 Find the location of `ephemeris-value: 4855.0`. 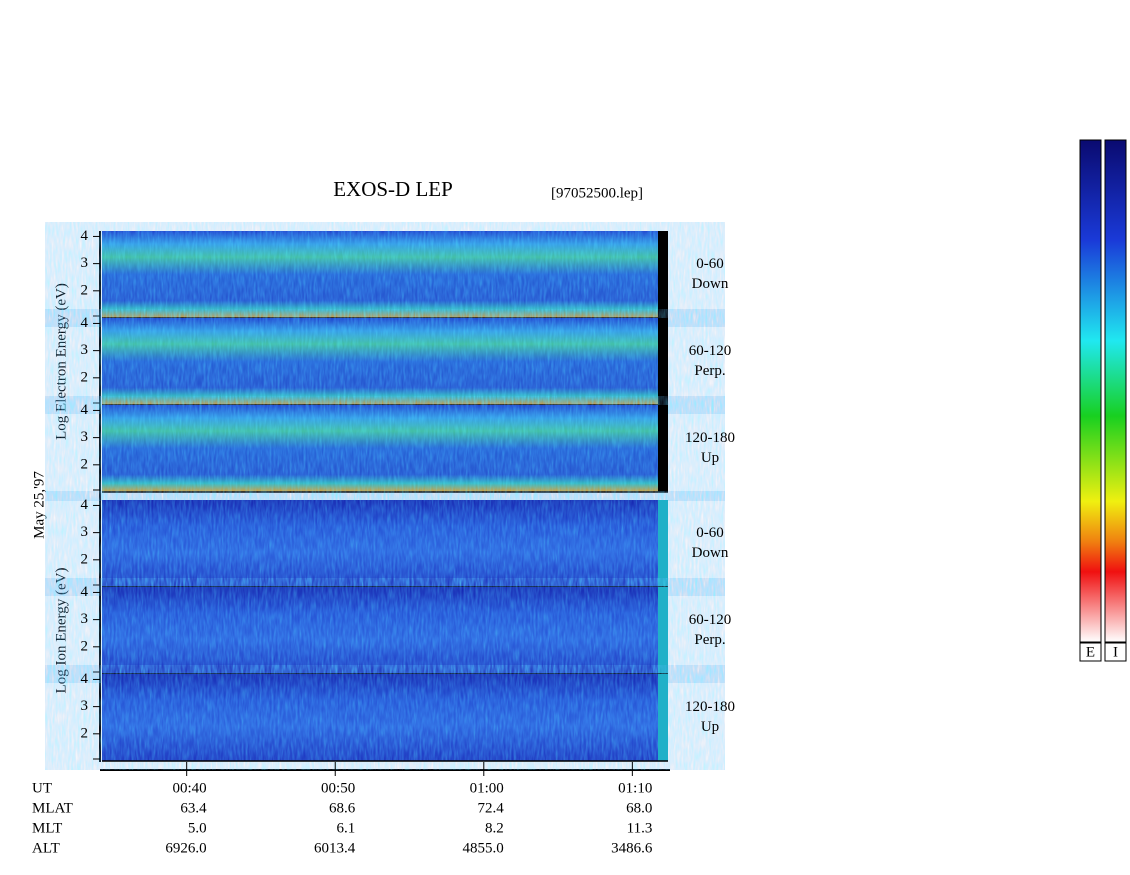

ephemeris-value: 4855.0 is located at coordinates (483, 848).